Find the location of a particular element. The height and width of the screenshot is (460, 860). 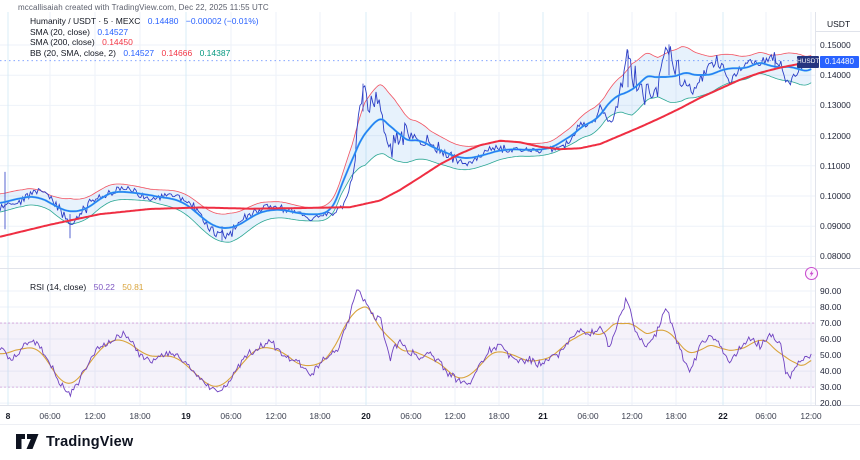

time-tick-label: 19 is located at coordinates (186, 416).